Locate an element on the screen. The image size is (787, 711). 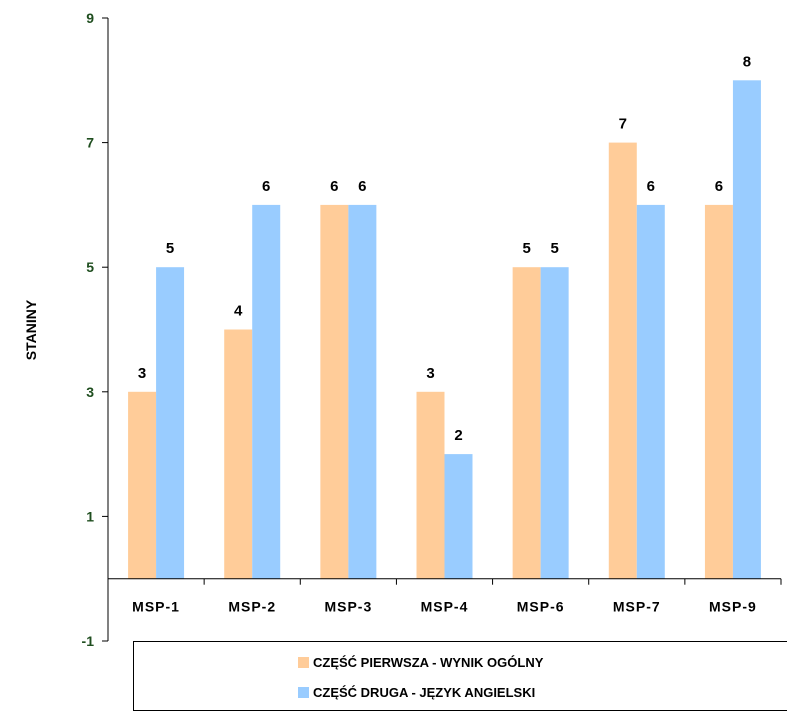
x-tick-label: MSP-1 is located at coordinates (156, 607).